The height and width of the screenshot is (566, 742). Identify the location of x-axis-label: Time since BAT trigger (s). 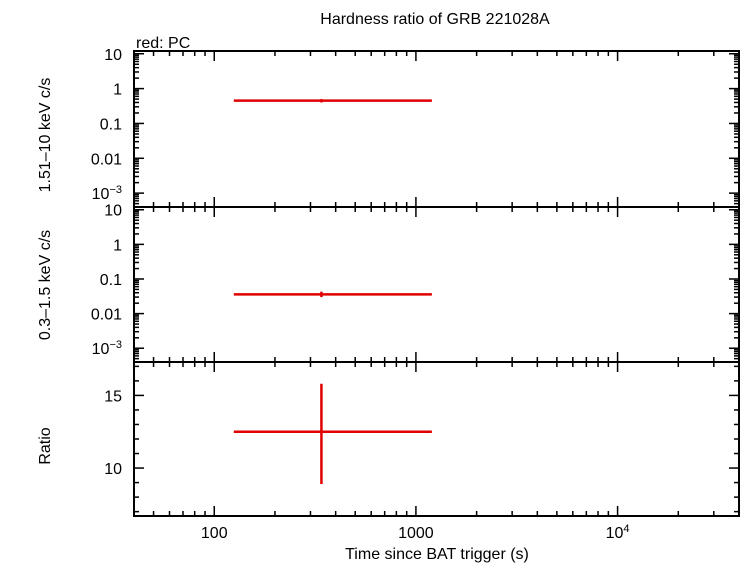
(437, 554).